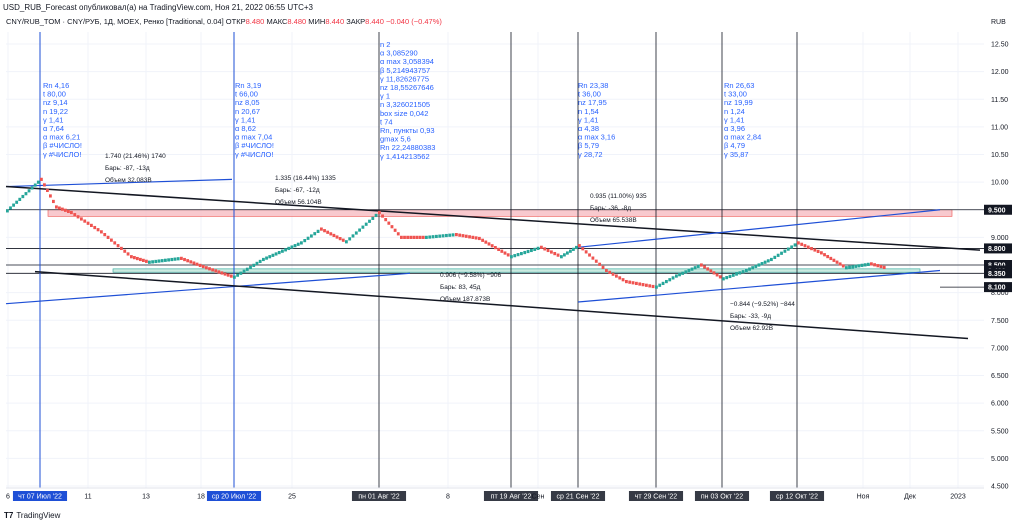 This screenshot has width=1024, height=524. What do you see at coordinates (356, 21) in the screenshot?
I see `close-label: ЗАКР` at bounding box center [356, 21].